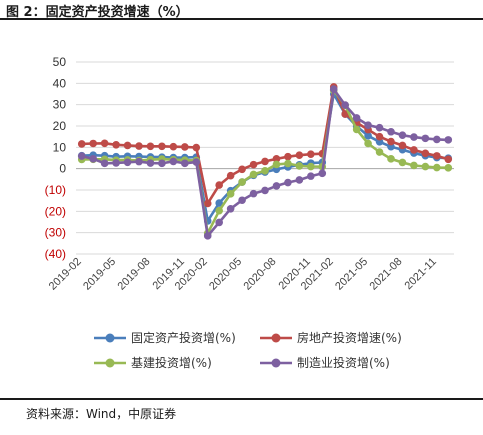 The width and height of the screenshot is (483, 435). I want to click on x-tick-label: 2021-11, so click(420, 274).